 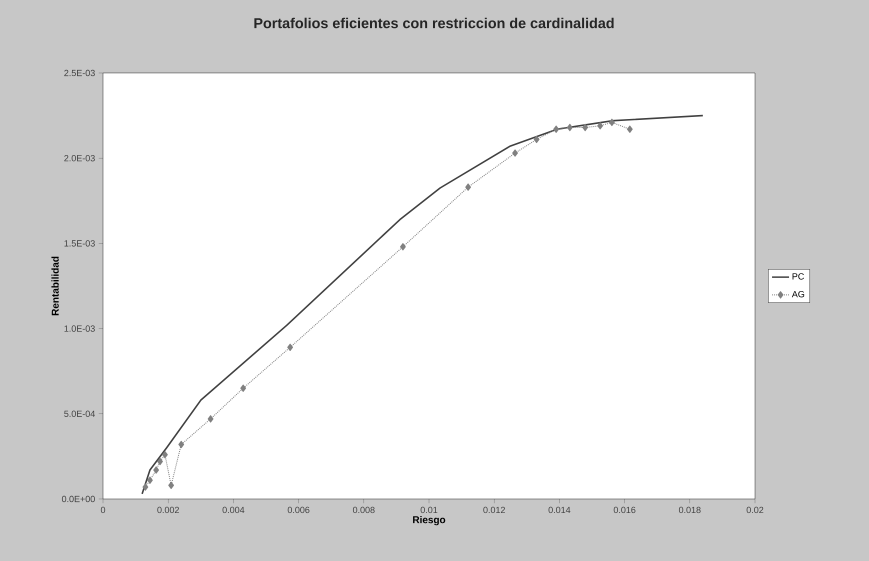 I want to click on y-axis-title: Rentabilidad, so click(x=55, y=286).